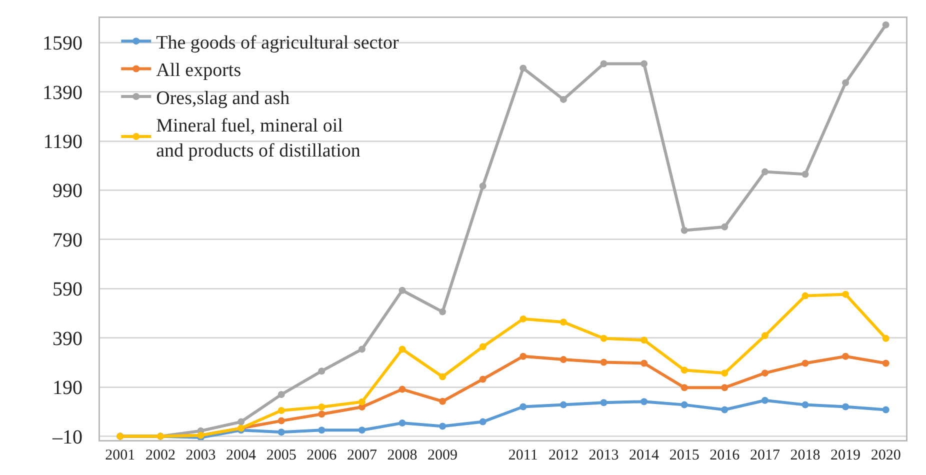  Describe the element at coordinates (402, 456) in the screenshot. I see `x-tick-label: 2008` at that location.